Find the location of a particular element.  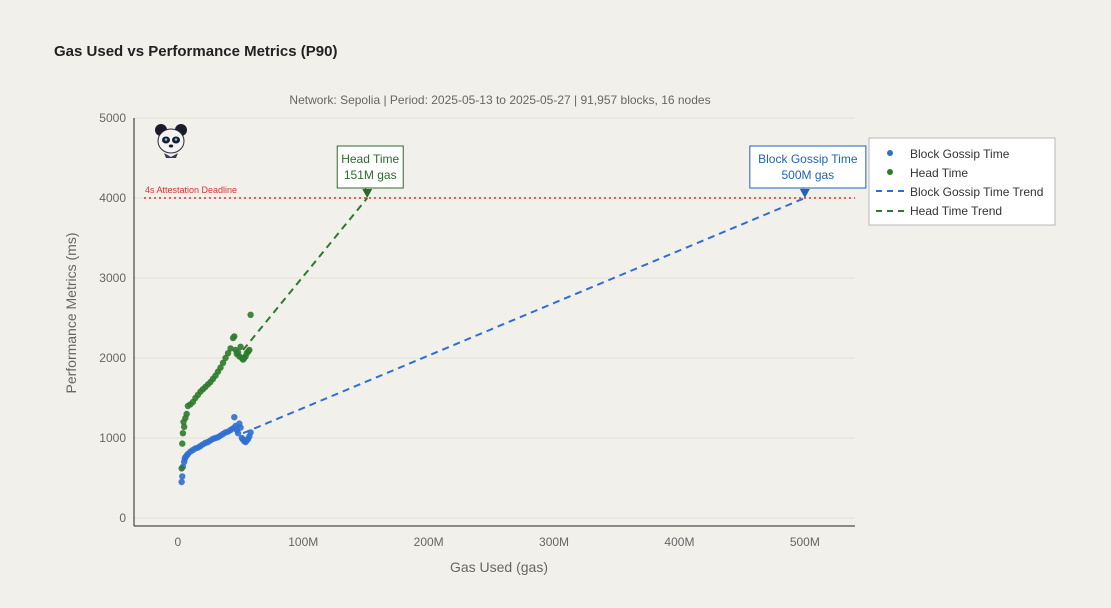

y-axis-title: Performance Metrics (ms) is located at coordinates (71, 312).